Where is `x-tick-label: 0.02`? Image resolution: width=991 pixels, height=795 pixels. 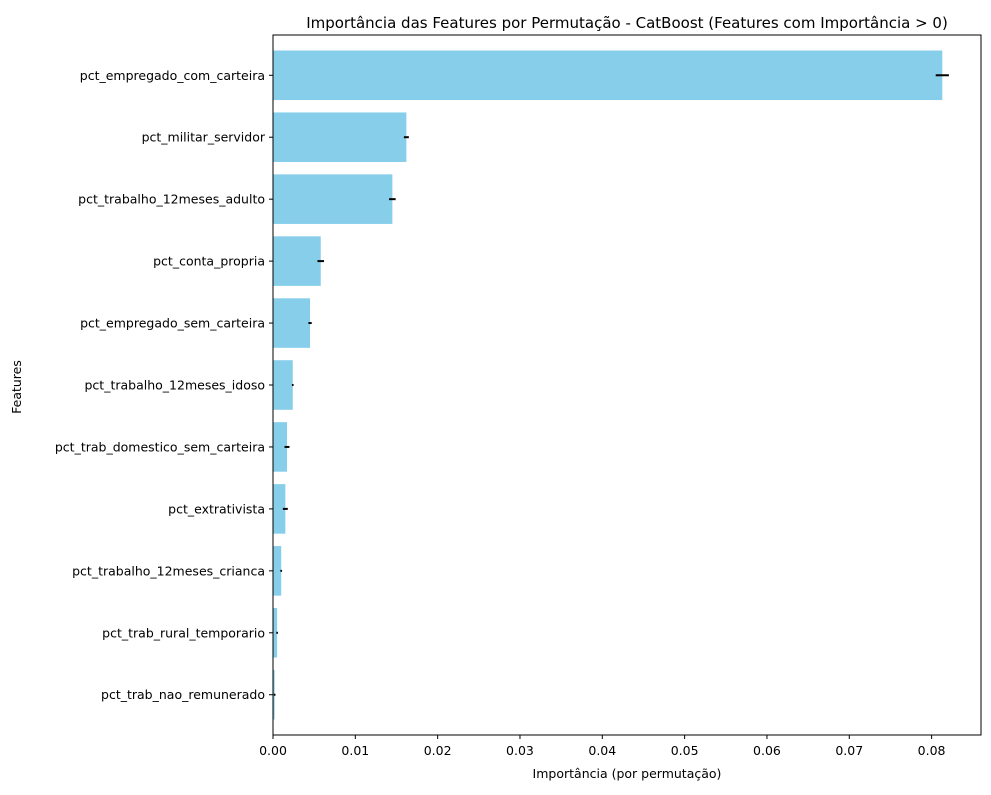 x-tick-label: 0.02 is located at coordinates (438, 750).